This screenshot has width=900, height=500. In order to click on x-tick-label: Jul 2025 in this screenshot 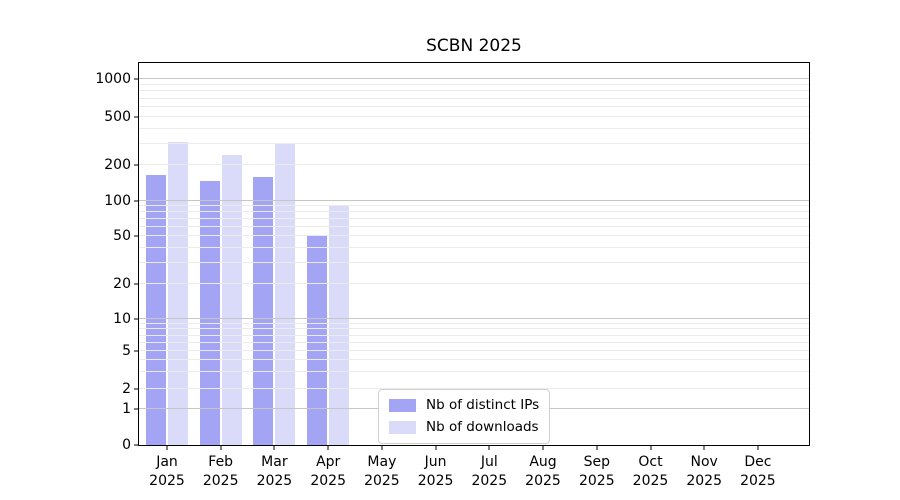, I will do `click(489, 472)`.